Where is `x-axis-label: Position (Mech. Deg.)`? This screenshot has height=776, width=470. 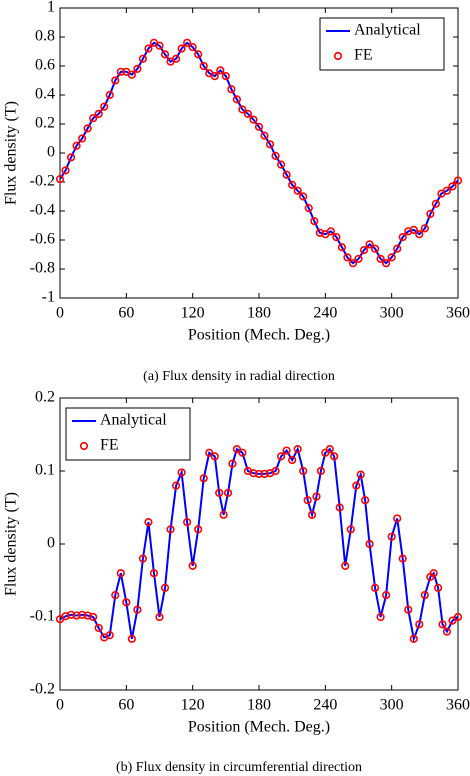 x-axis-label: Position (Mech. Deg.) is located at coordinates (259, 727).